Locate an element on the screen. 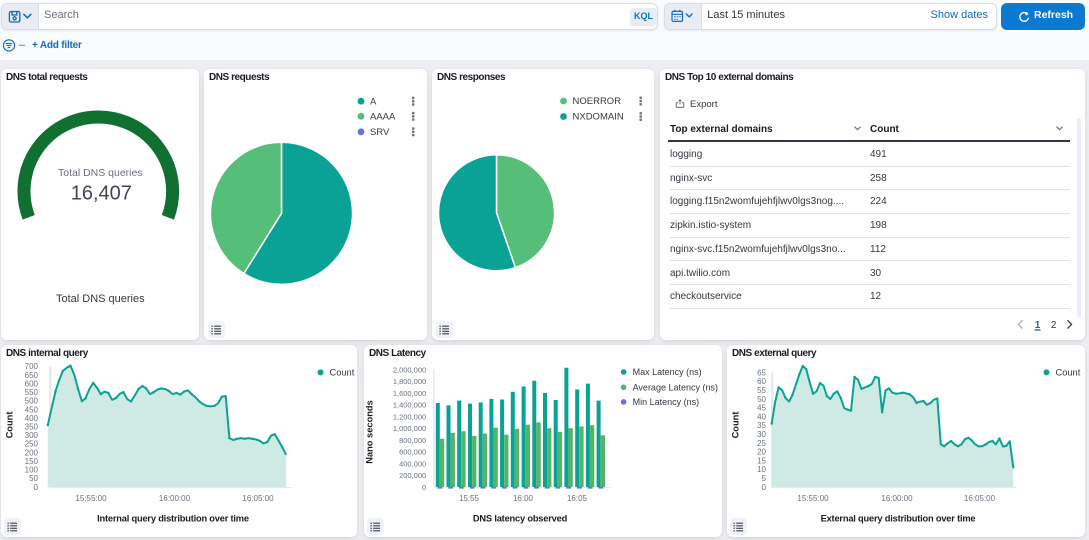 The image size is (1089, 540). svg-text: 700 is located at coordinates (32, 366).